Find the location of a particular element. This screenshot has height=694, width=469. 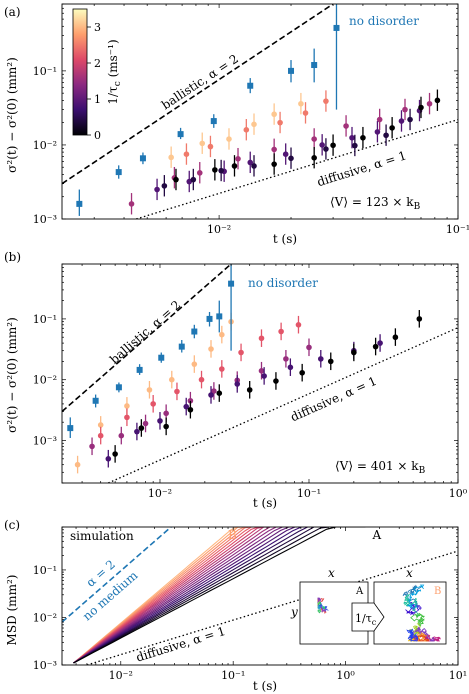

colorbar-label-unit: (ms⁻¹) is located at coordinates (113, 60).